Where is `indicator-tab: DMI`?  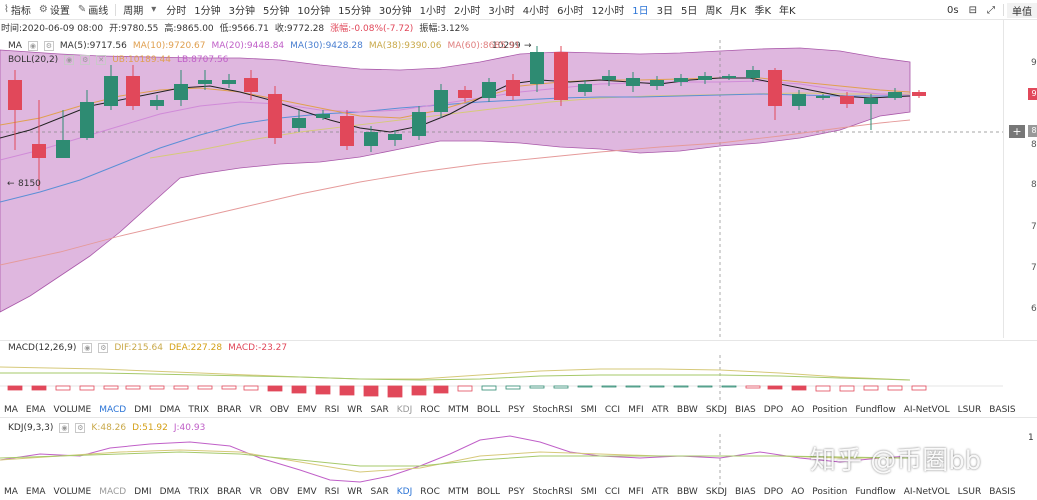 indicator-tab: DMI is located at coordinates (143, 492).